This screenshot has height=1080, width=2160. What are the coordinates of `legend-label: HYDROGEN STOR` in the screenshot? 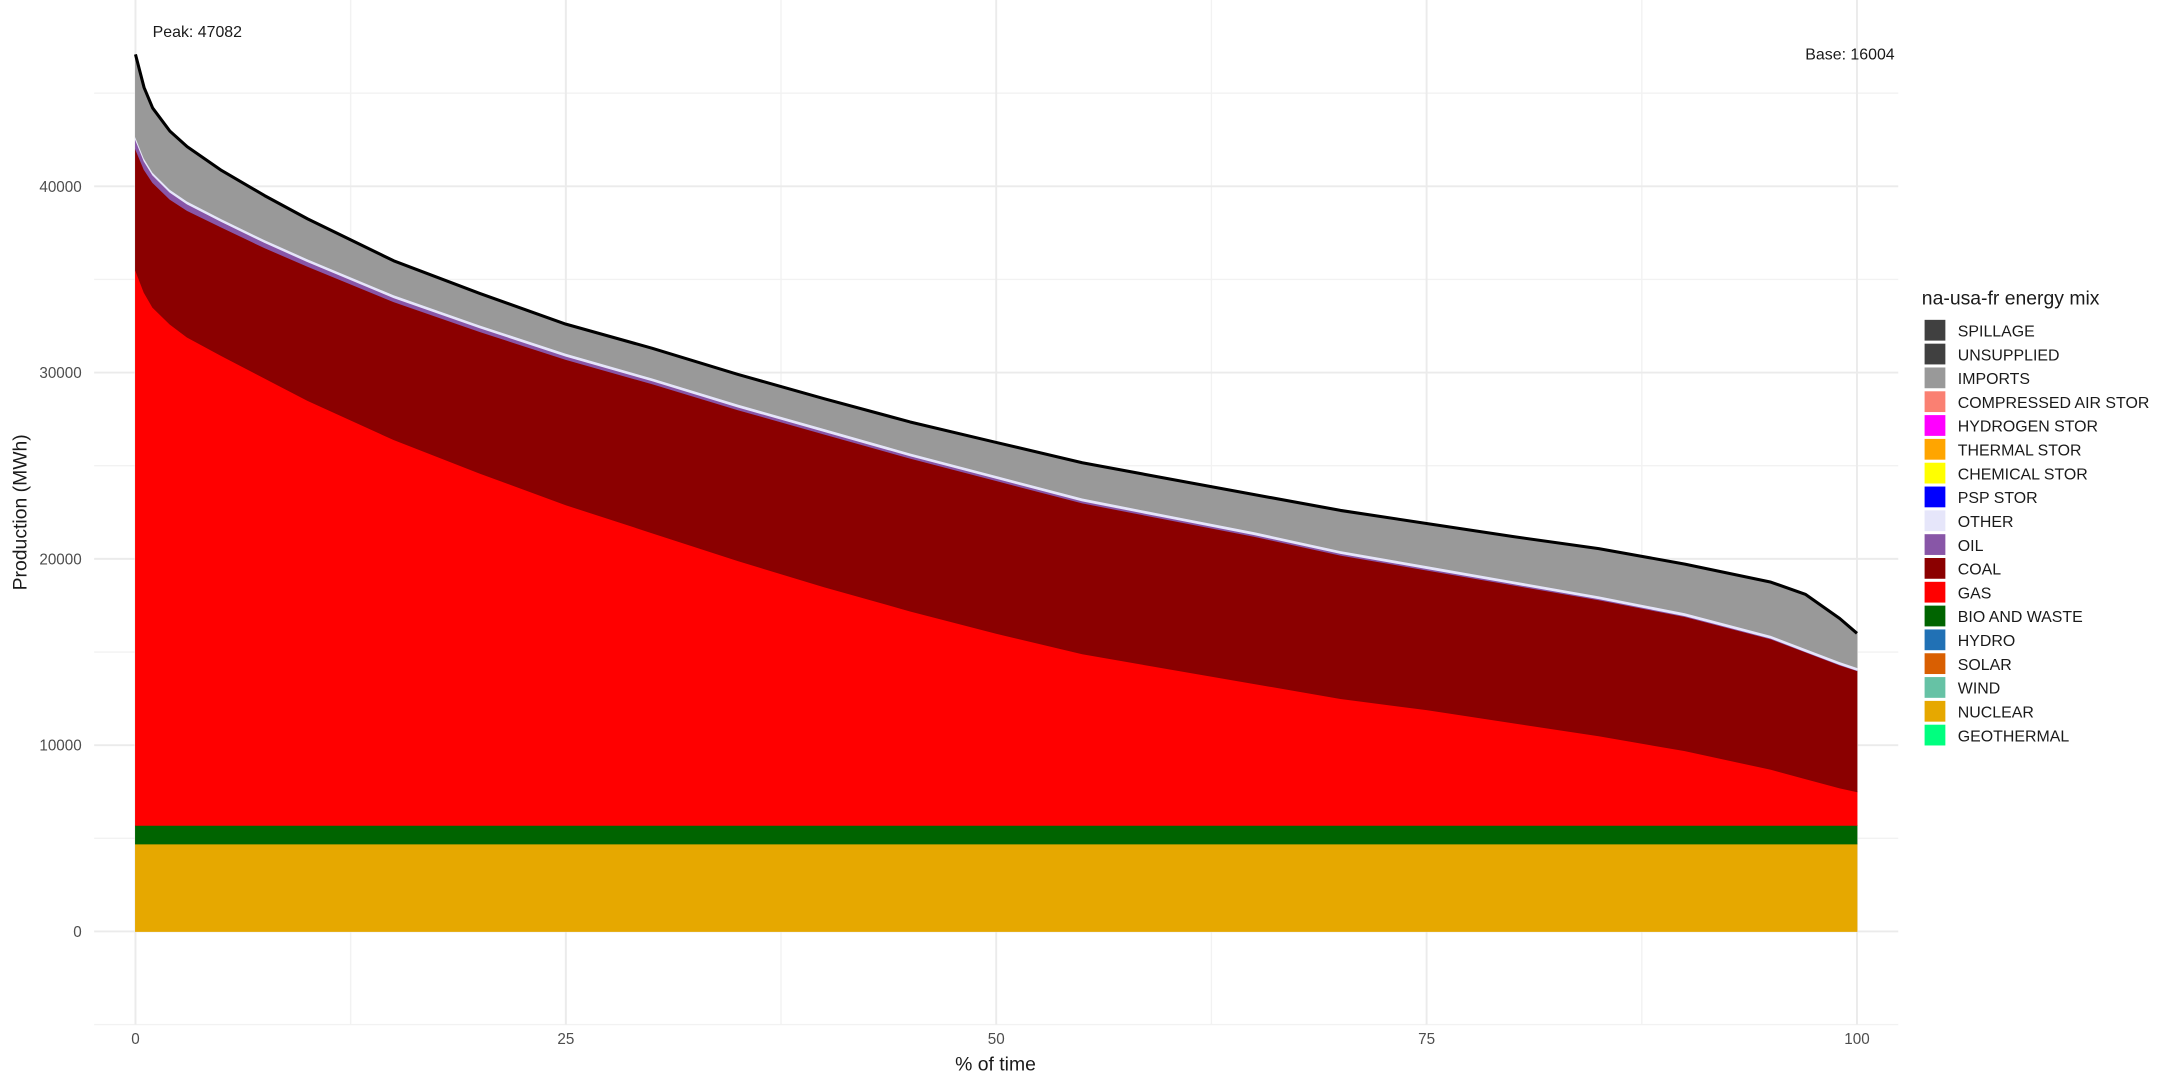 It's located at (2028, 427).